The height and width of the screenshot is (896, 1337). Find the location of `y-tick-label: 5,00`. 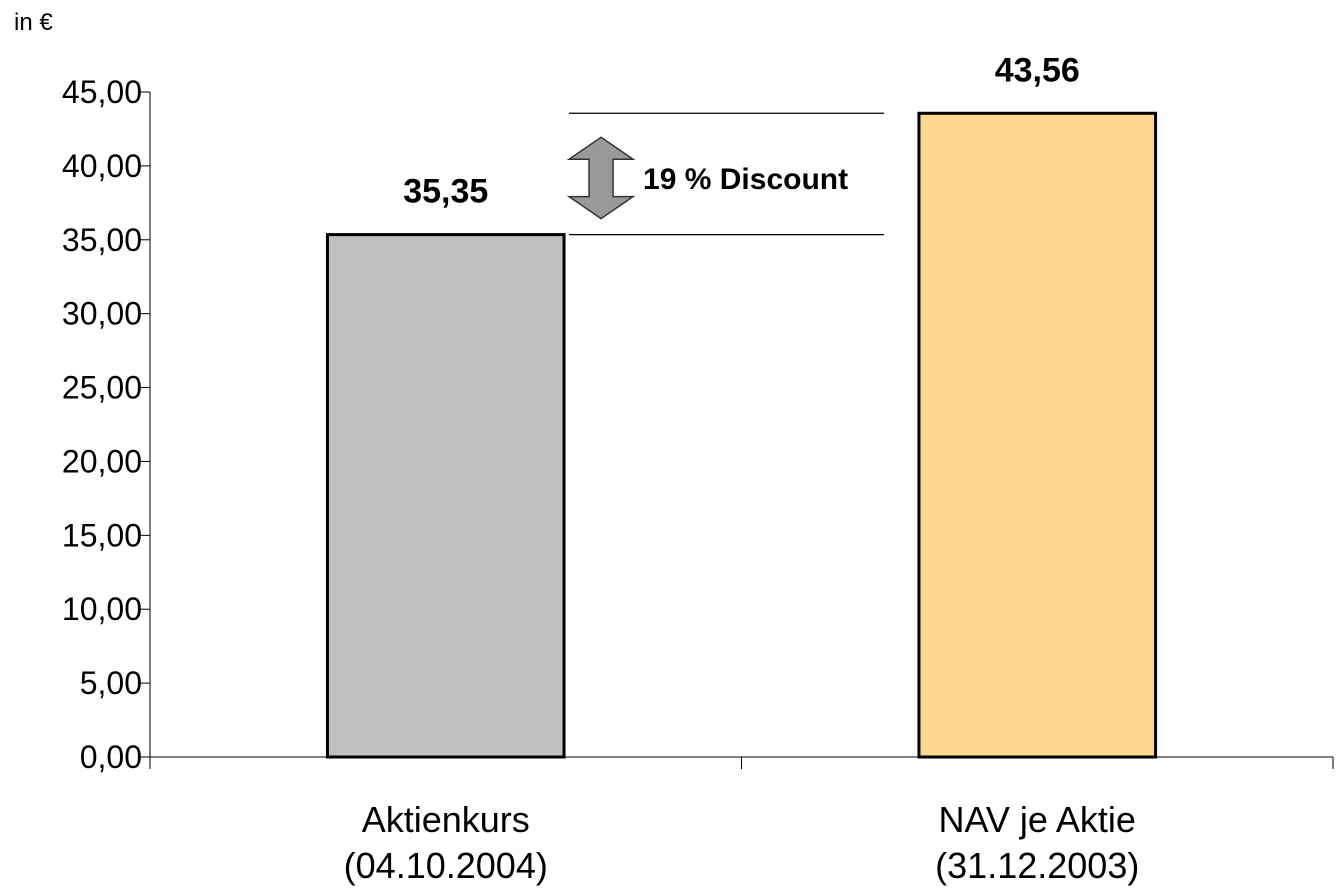

y-tick-label: 5,00 is located at coordinates (111, 683).